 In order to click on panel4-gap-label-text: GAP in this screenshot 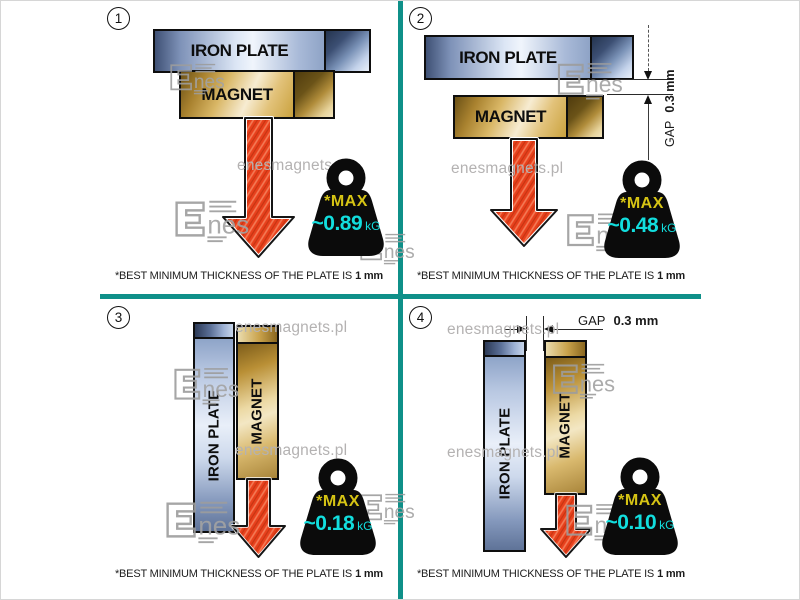, I will do `click(592, 320)`.